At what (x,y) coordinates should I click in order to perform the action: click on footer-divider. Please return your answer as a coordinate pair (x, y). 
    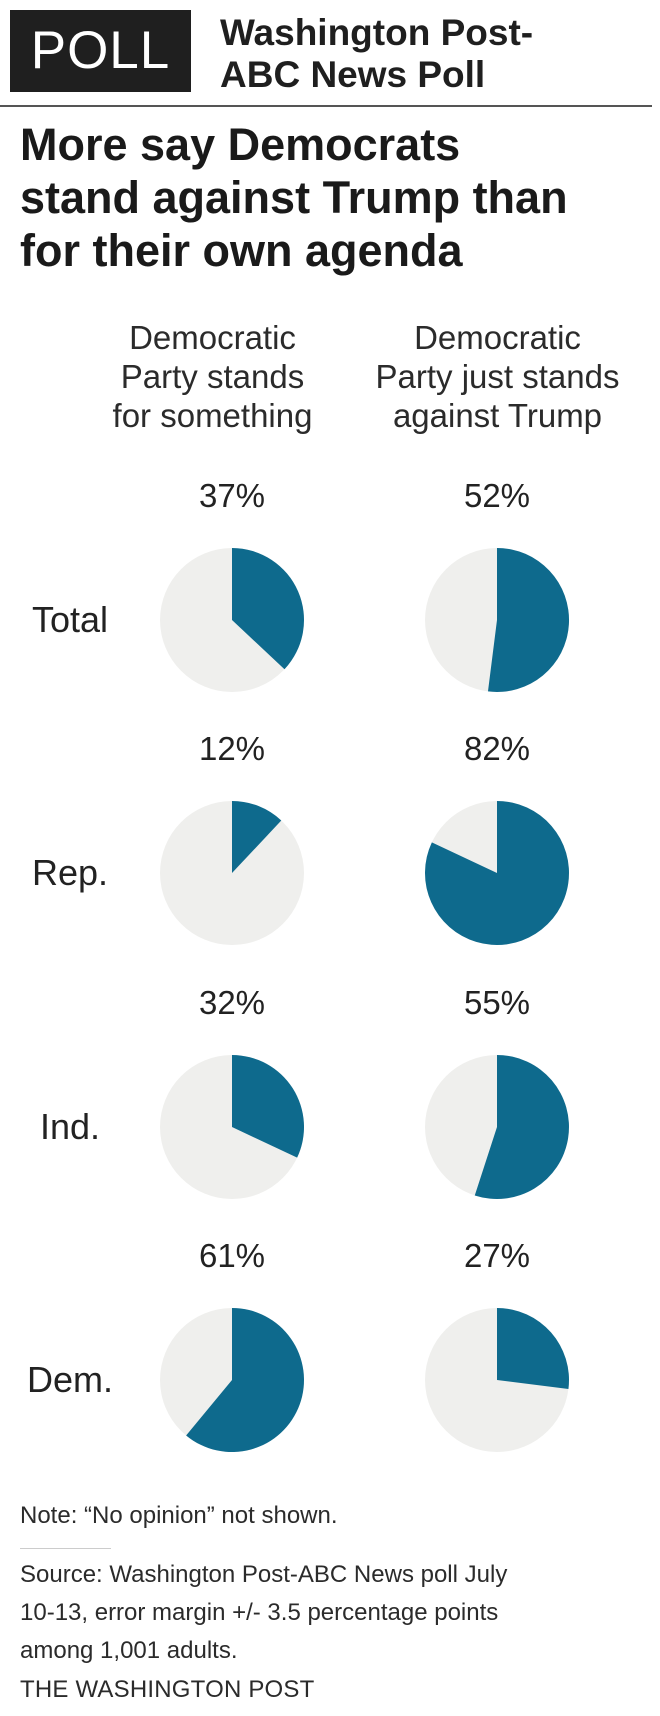
    Looking at the image, I should click on (65, 1548).